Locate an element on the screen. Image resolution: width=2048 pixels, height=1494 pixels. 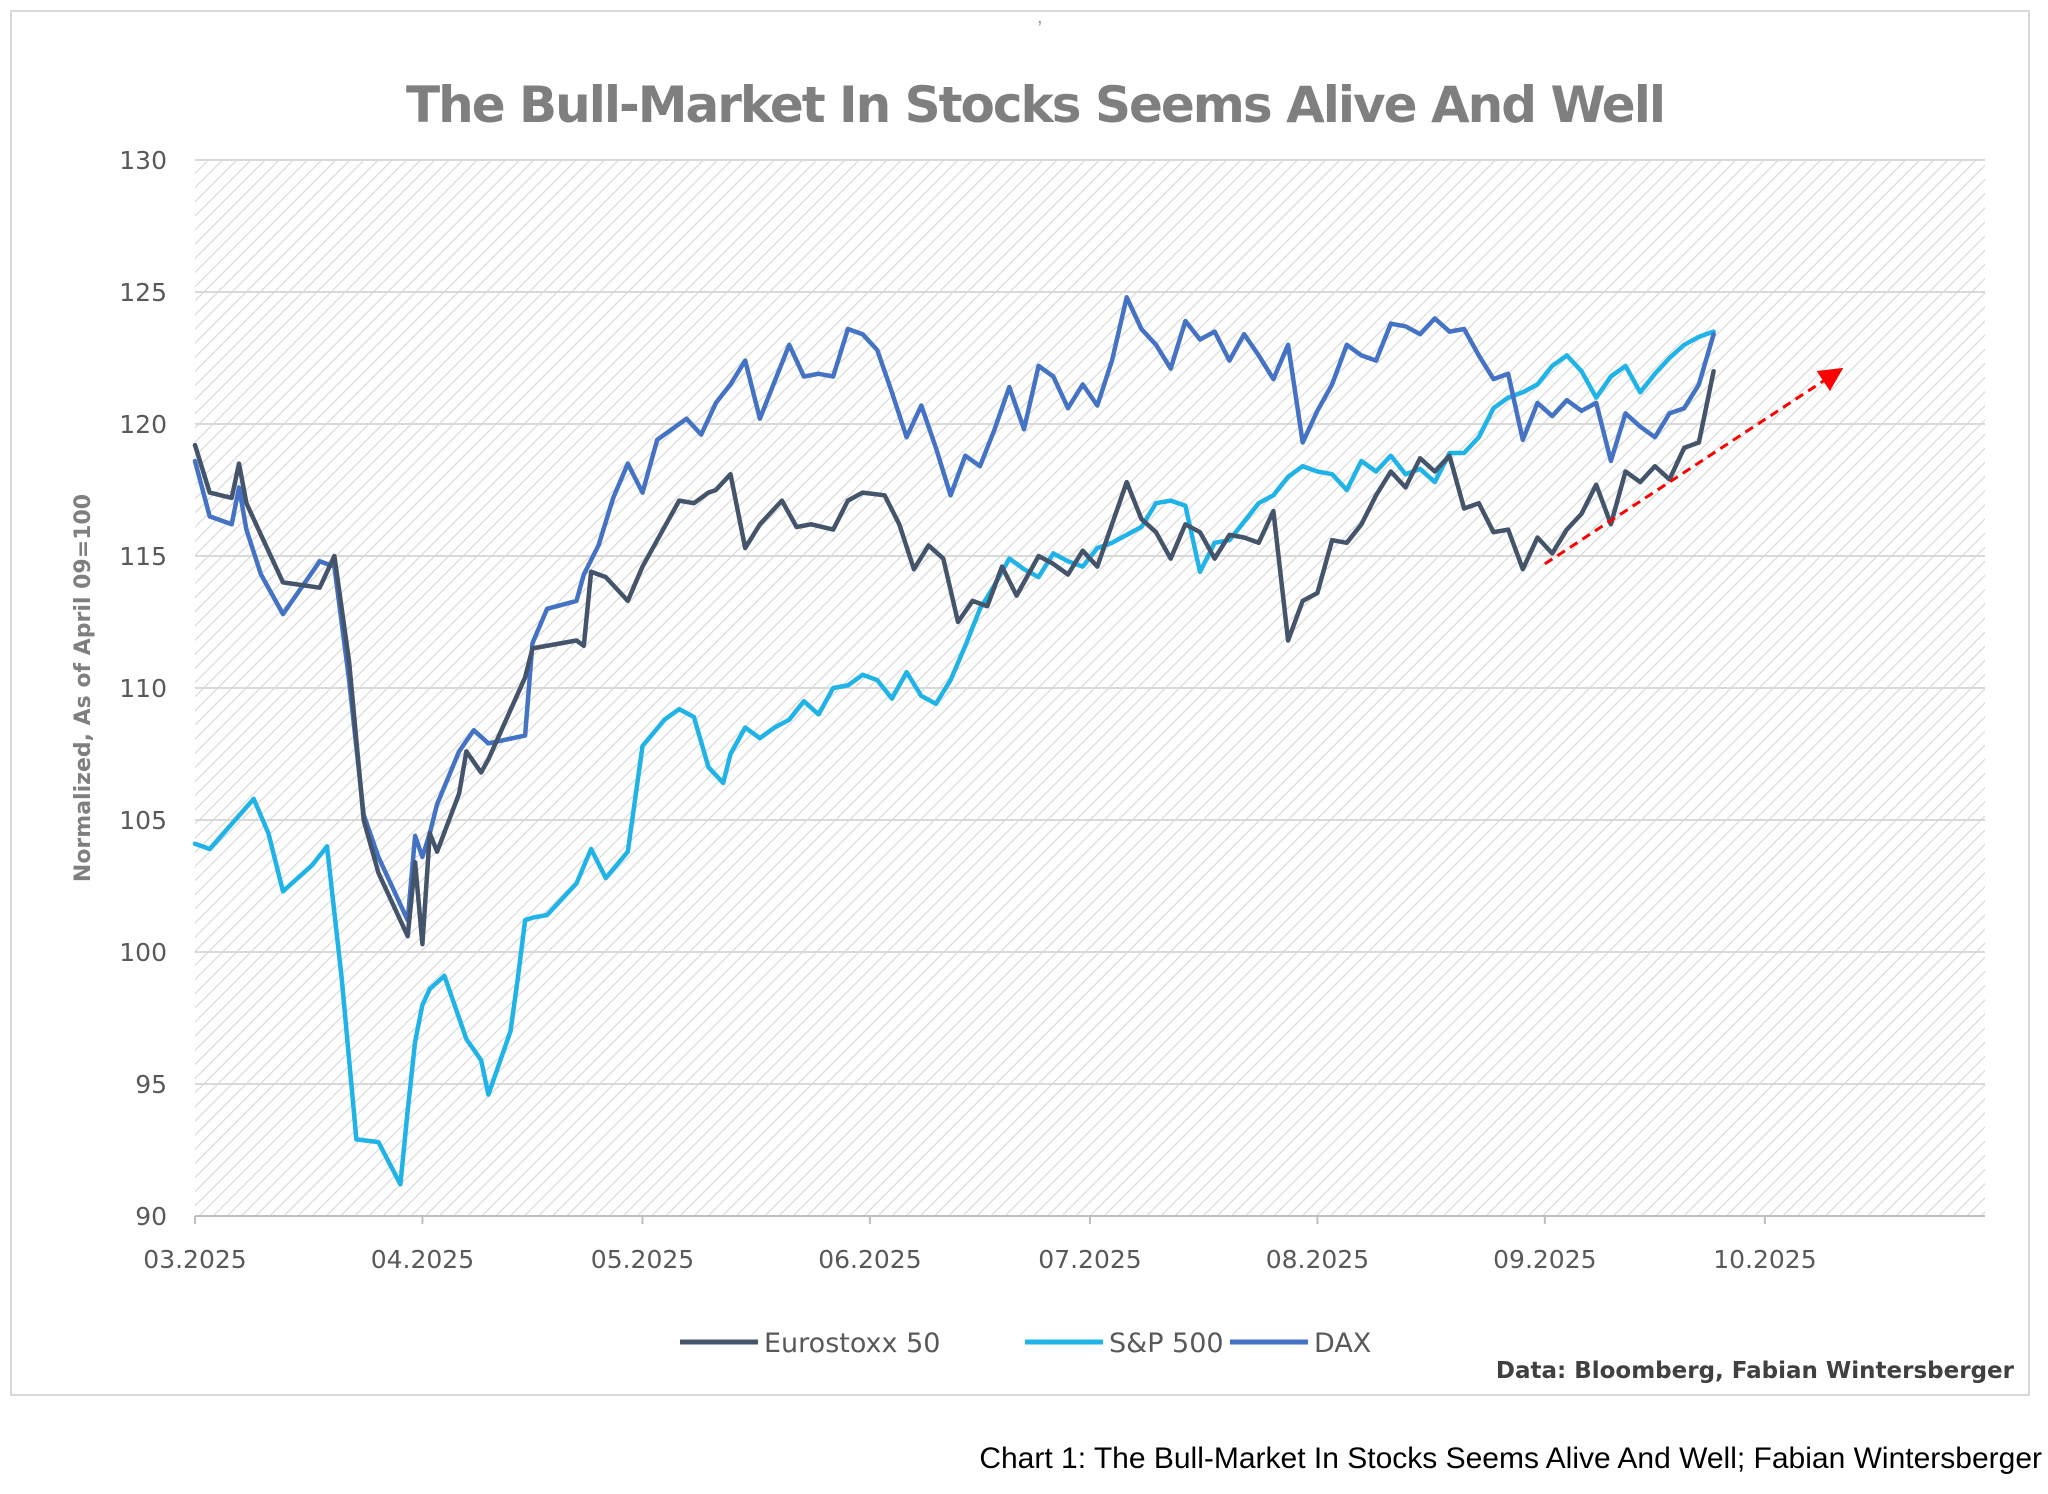
x-tick-label: 08.2025 is located at coordinates (1317, 1259).